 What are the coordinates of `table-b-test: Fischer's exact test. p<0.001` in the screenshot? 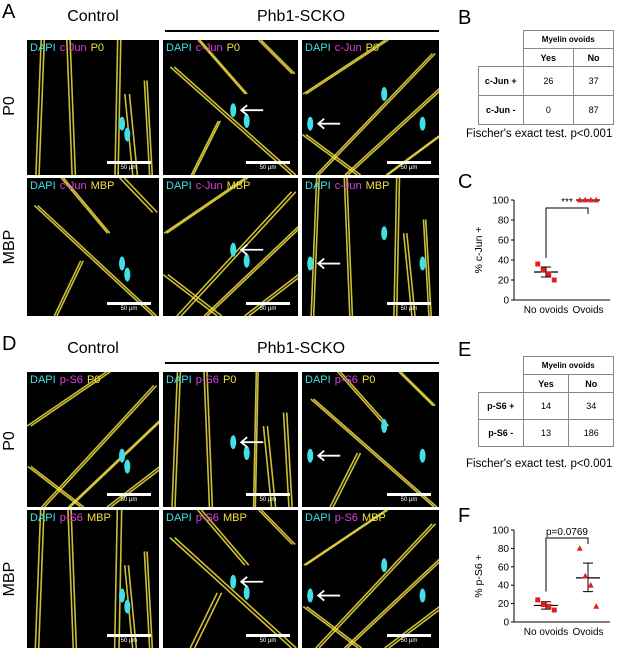 It's located at (539, 134).